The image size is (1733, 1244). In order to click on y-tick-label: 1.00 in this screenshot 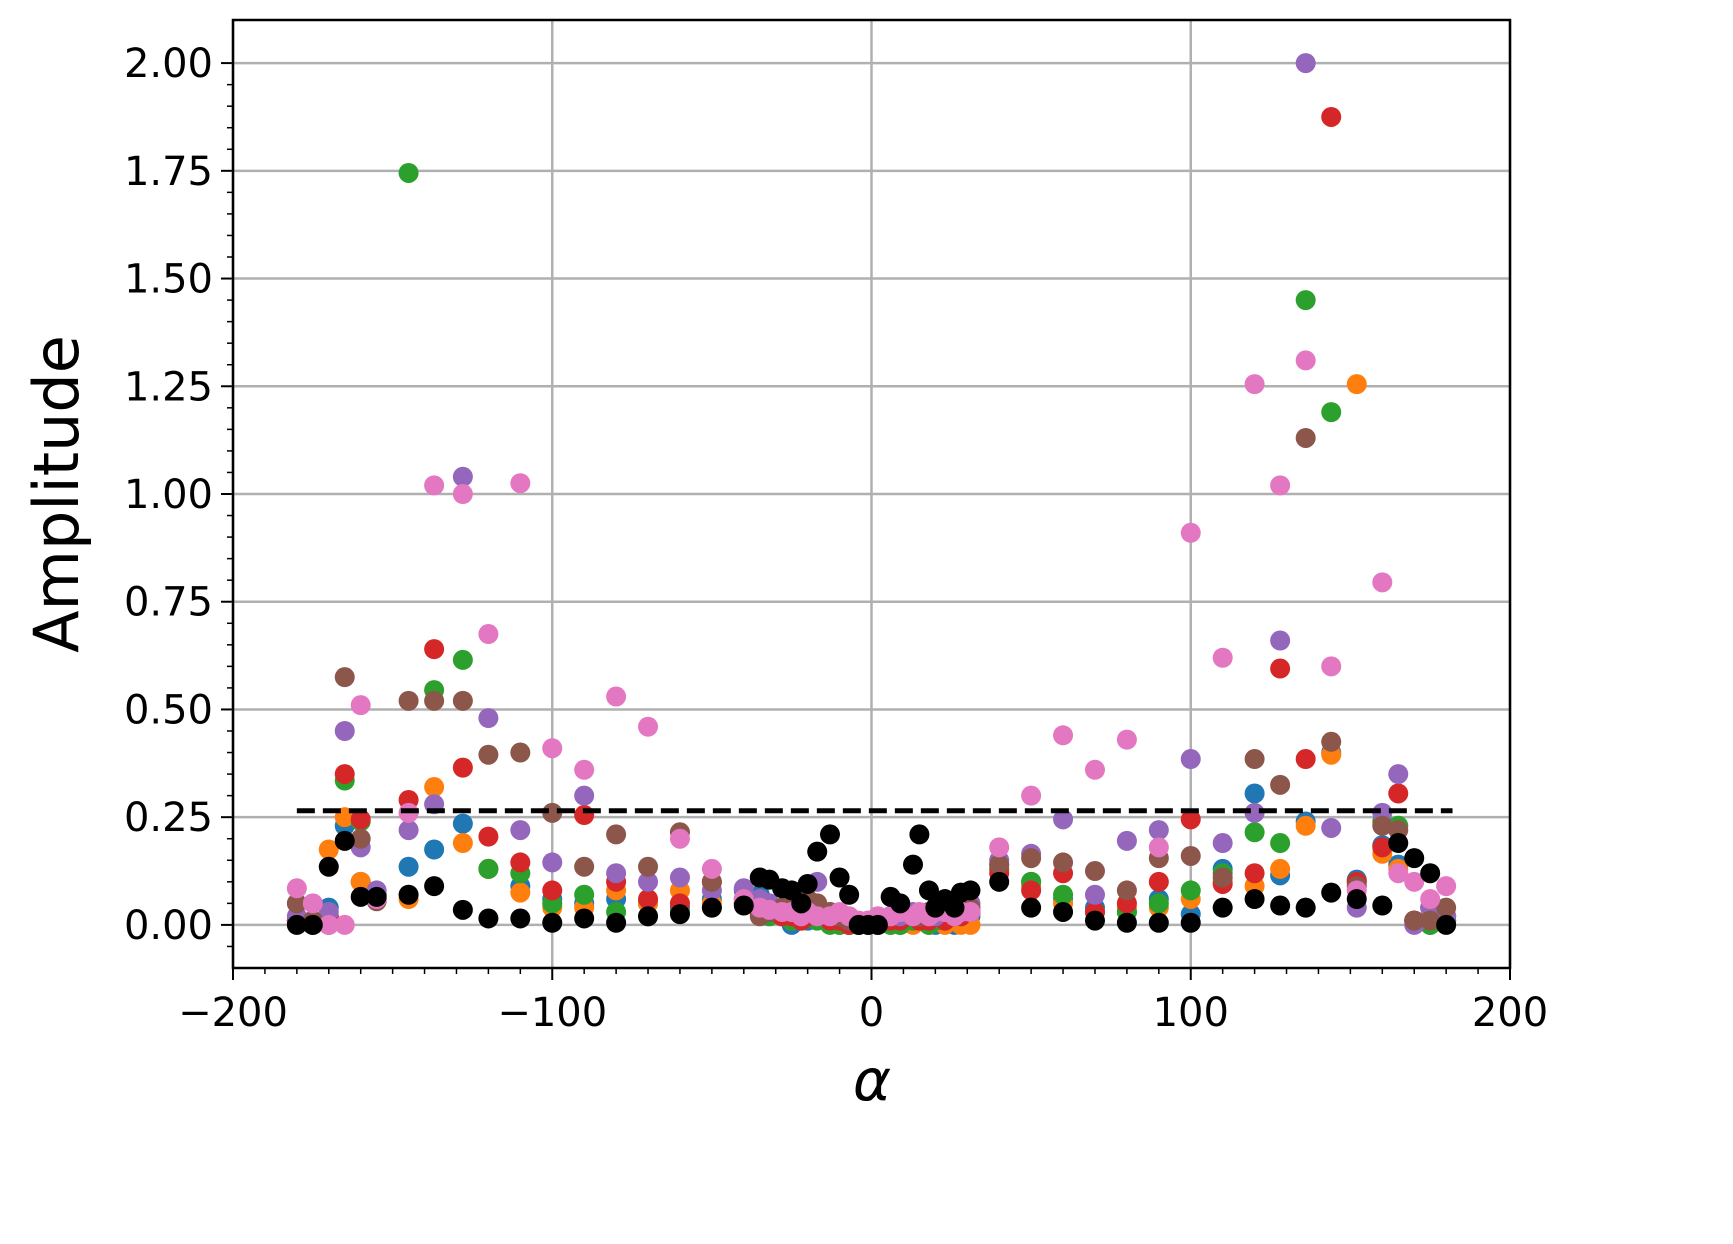, I will do `click(168, 495)`.